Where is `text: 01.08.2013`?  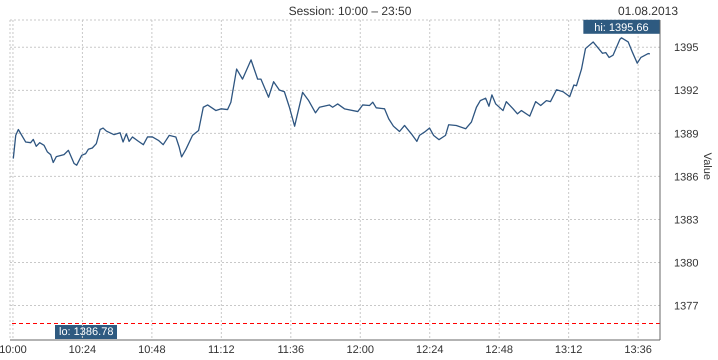
text: 01.08.2013 is located at coordinates (648, 11).